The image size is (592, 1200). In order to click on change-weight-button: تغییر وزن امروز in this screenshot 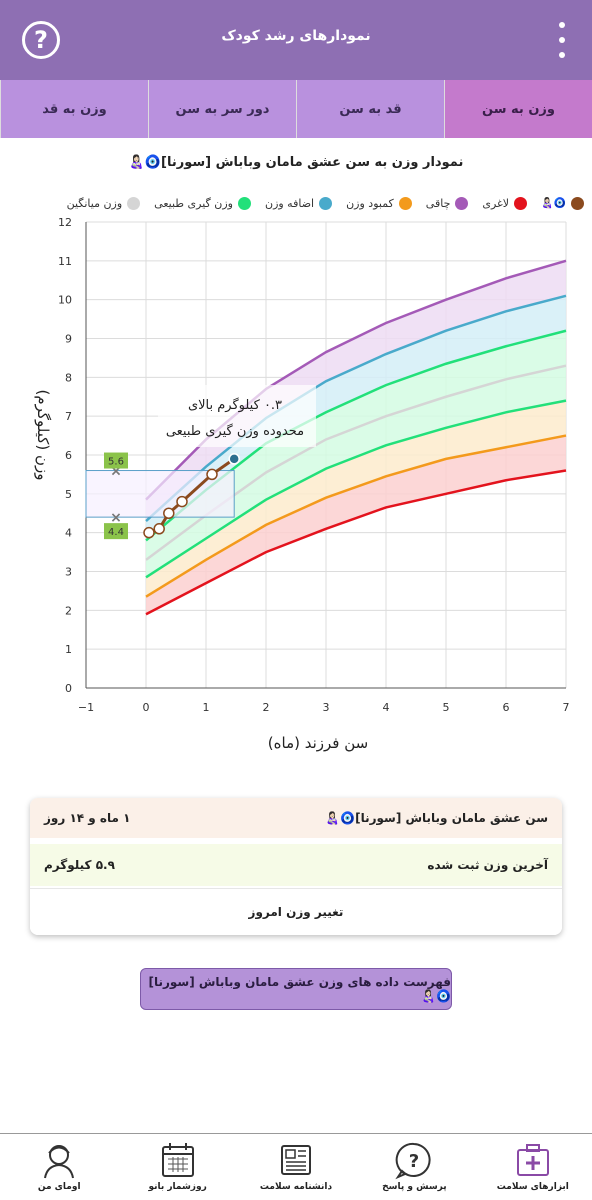, I will do `click(296, 911)`.